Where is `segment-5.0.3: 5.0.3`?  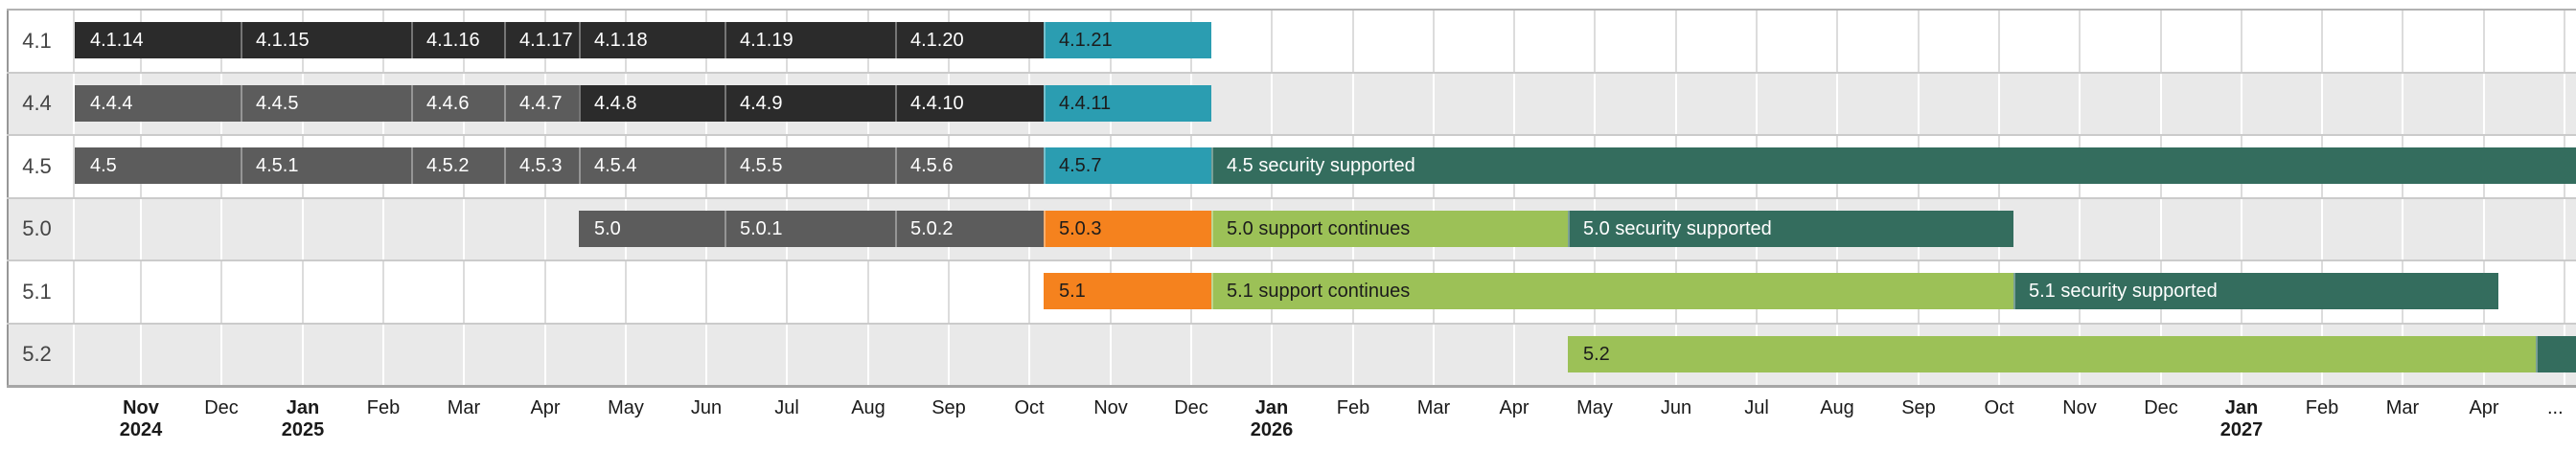 segment-5.0.3: 5.0.3 is located at coordinates (1127, 229).